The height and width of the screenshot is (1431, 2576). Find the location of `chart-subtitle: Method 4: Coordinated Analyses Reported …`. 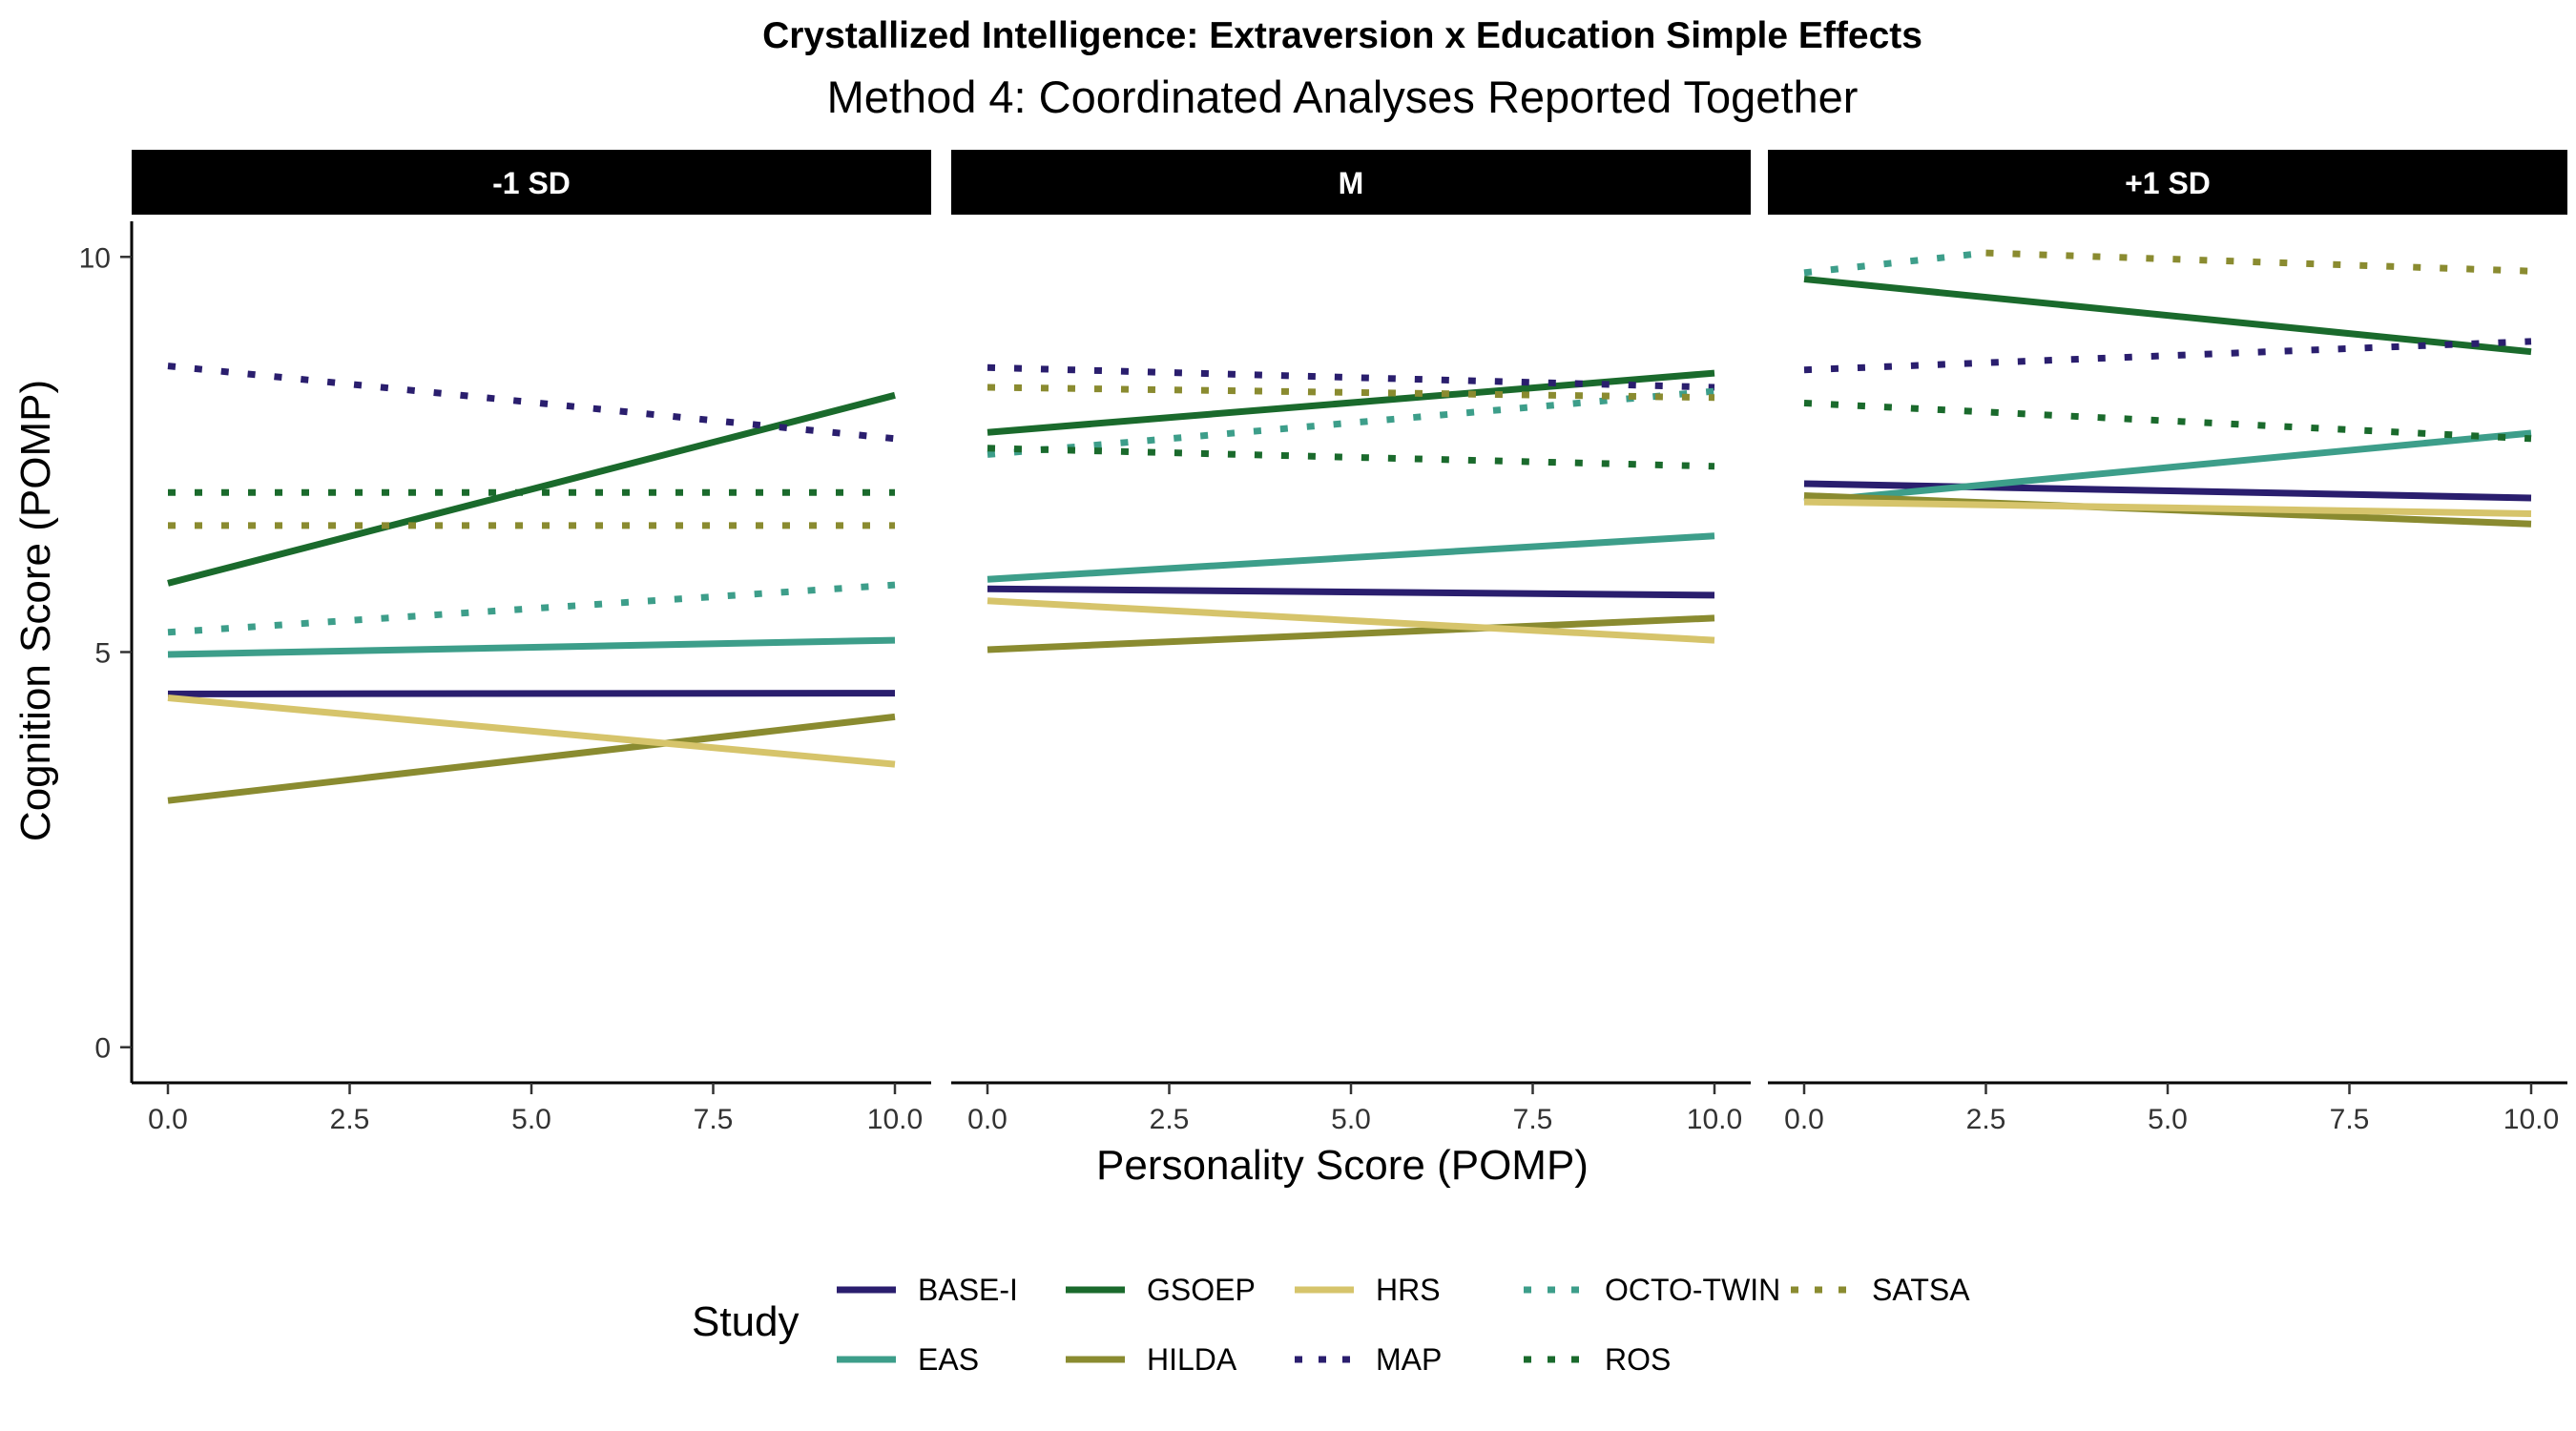

chart-subtitle: Method 4: Coordinated Analyses Reported … is located at coordinates (1343, 97).